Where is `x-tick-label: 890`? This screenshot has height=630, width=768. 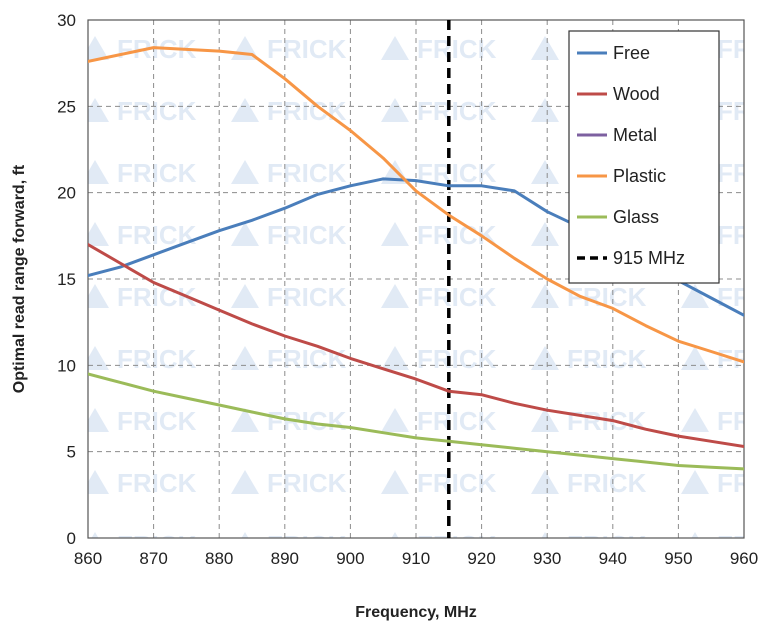 x-tick-label: 890 is located at coordinates (285, 558).